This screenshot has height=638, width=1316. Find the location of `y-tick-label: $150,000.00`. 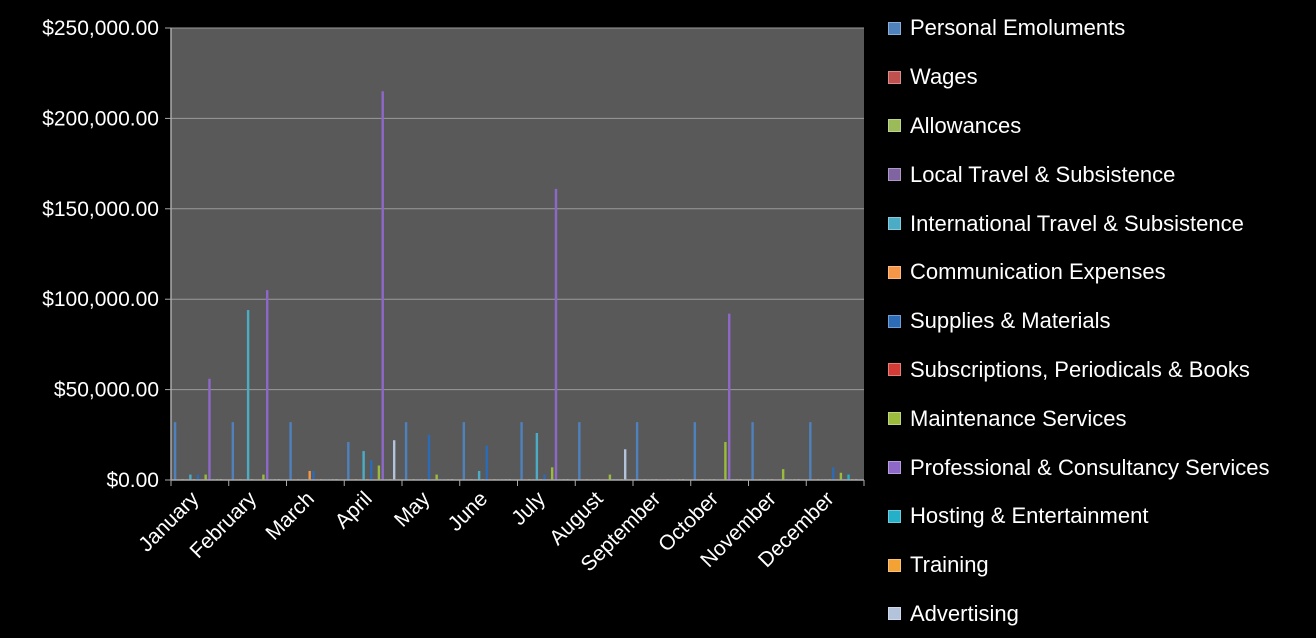

y-tick-label: $150,000.00 is located at coordinates (100, 209).